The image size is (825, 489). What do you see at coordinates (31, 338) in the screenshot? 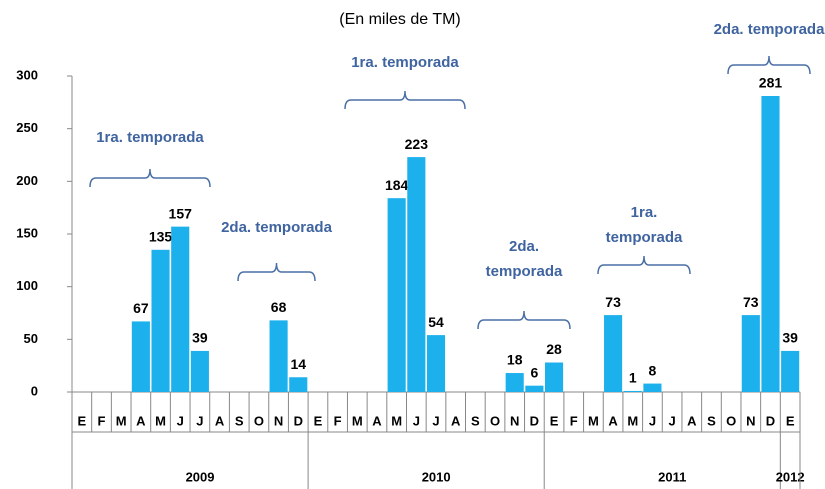
I see `y-tick-label: 50` at bounding box center [31, 338].